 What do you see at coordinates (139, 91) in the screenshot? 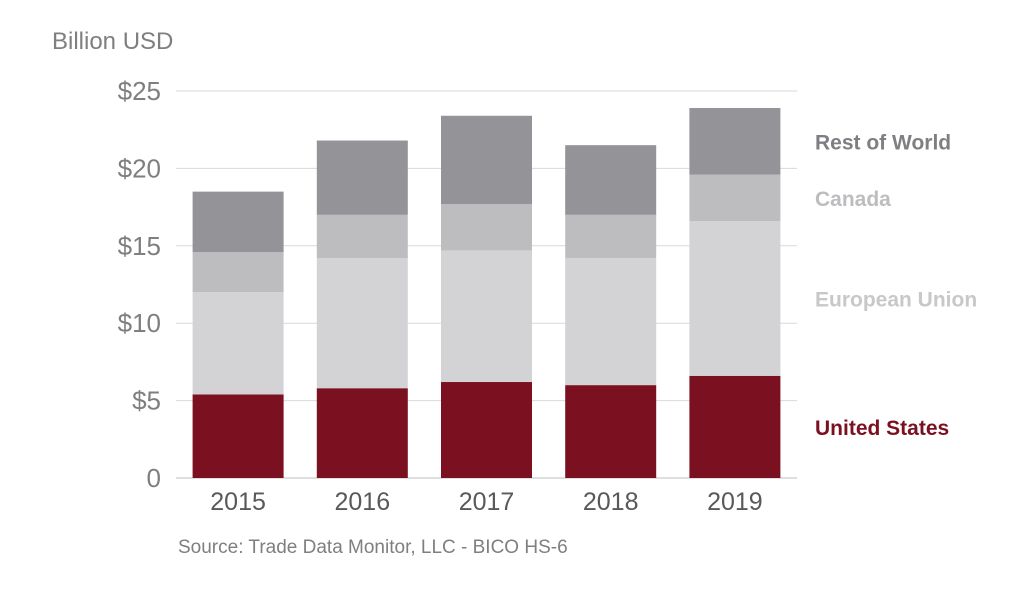
I see `y-tick-label: $25` at bounding box center [139, 91].